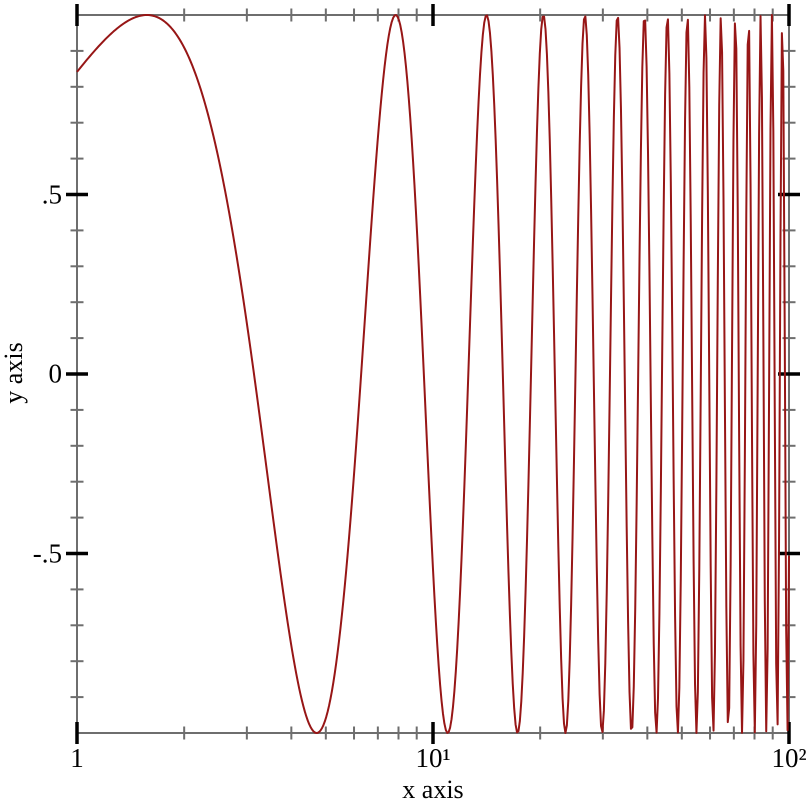  Describe the element at coordinates (51, 194) in the screenshot. I see `y-tick-label: .5` at that location.